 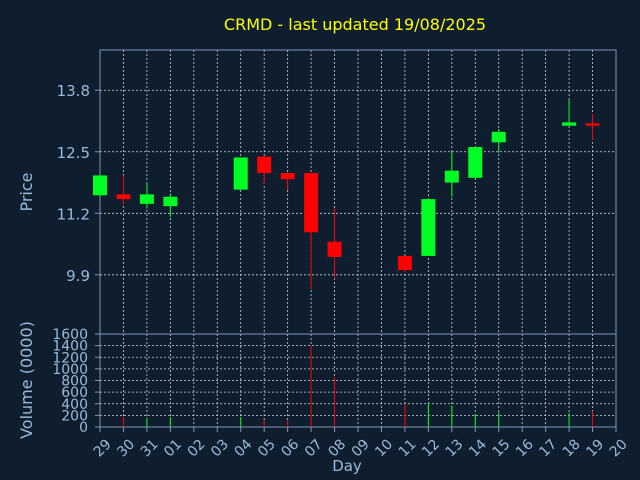 I want to click on chart-title: CRMD - last updated 19/08/2025, so click(x=355, y=24).